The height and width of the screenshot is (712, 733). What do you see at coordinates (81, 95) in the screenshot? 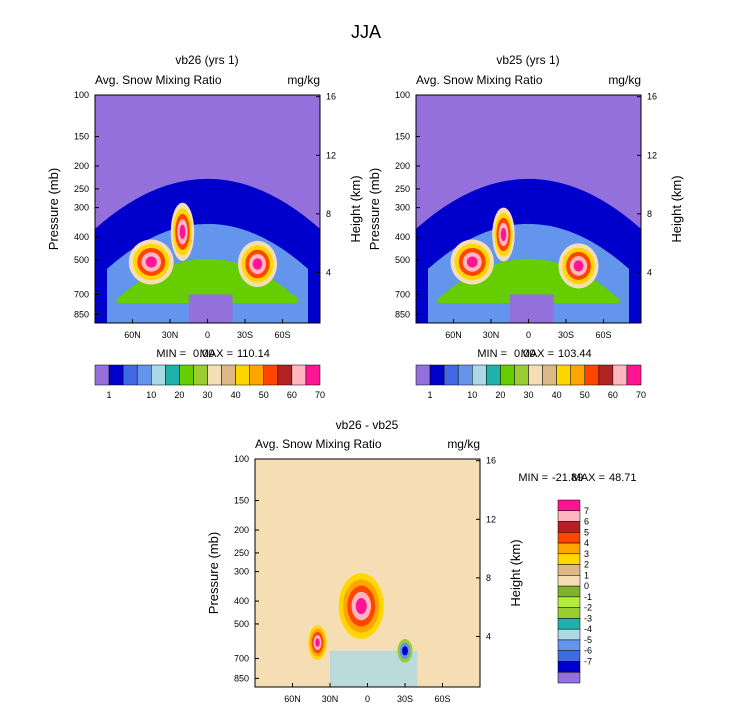
I see `y-tick-label: 100` at bounding box center [81, 95].